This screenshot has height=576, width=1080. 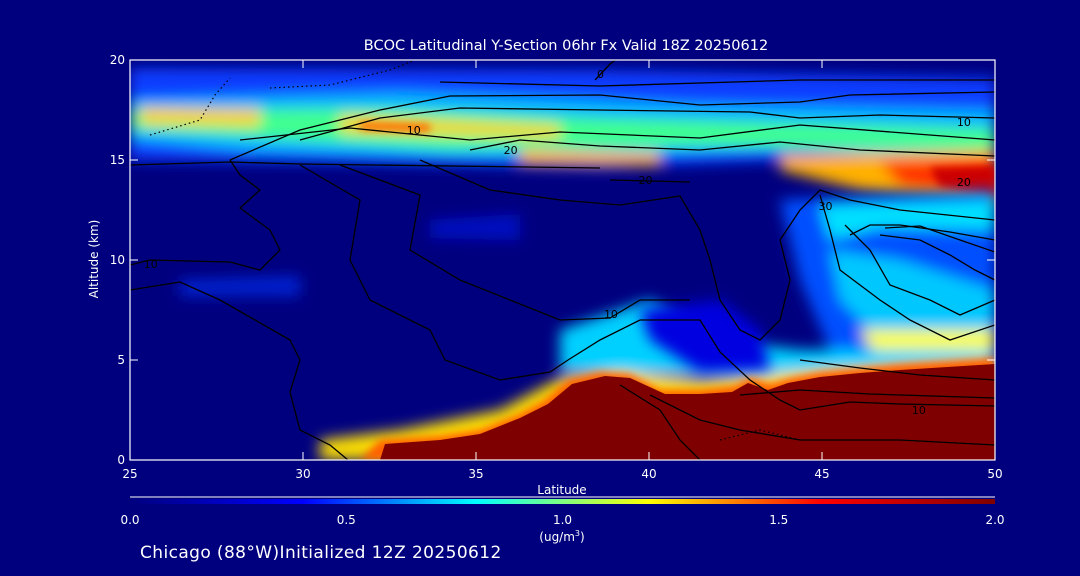 I want to click on y-tick-label: 15, so click(x=117, y=160).